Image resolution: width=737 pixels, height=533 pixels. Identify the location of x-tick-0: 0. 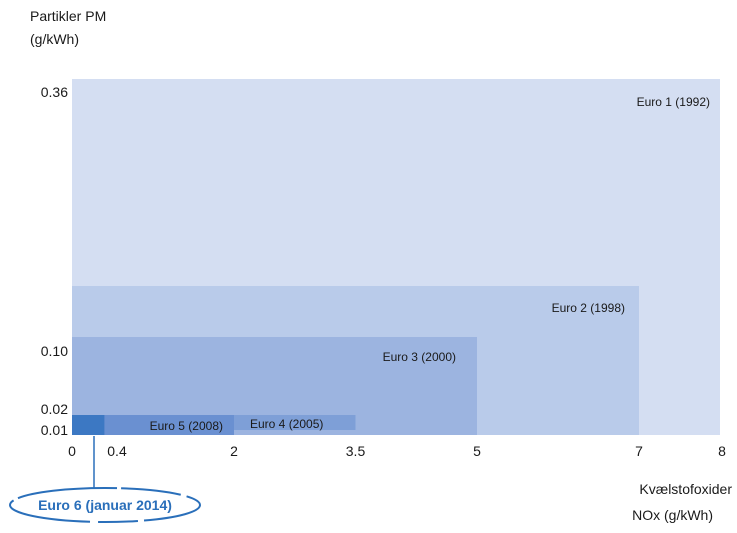
(72, 451).